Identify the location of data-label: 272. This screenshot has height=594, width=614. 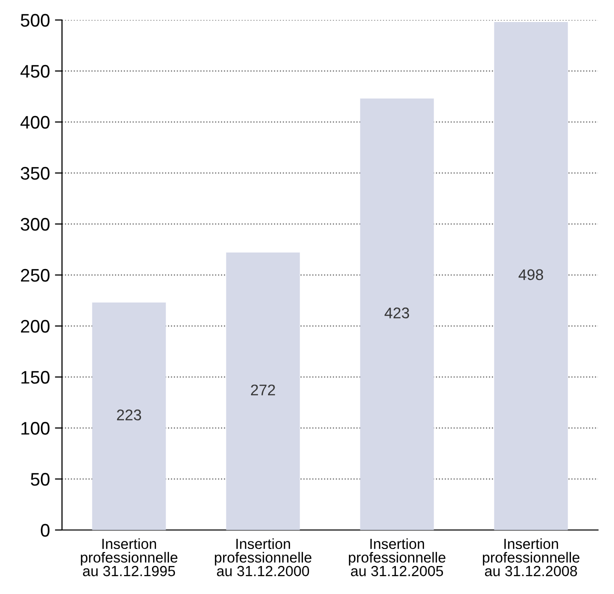
(263, 390).